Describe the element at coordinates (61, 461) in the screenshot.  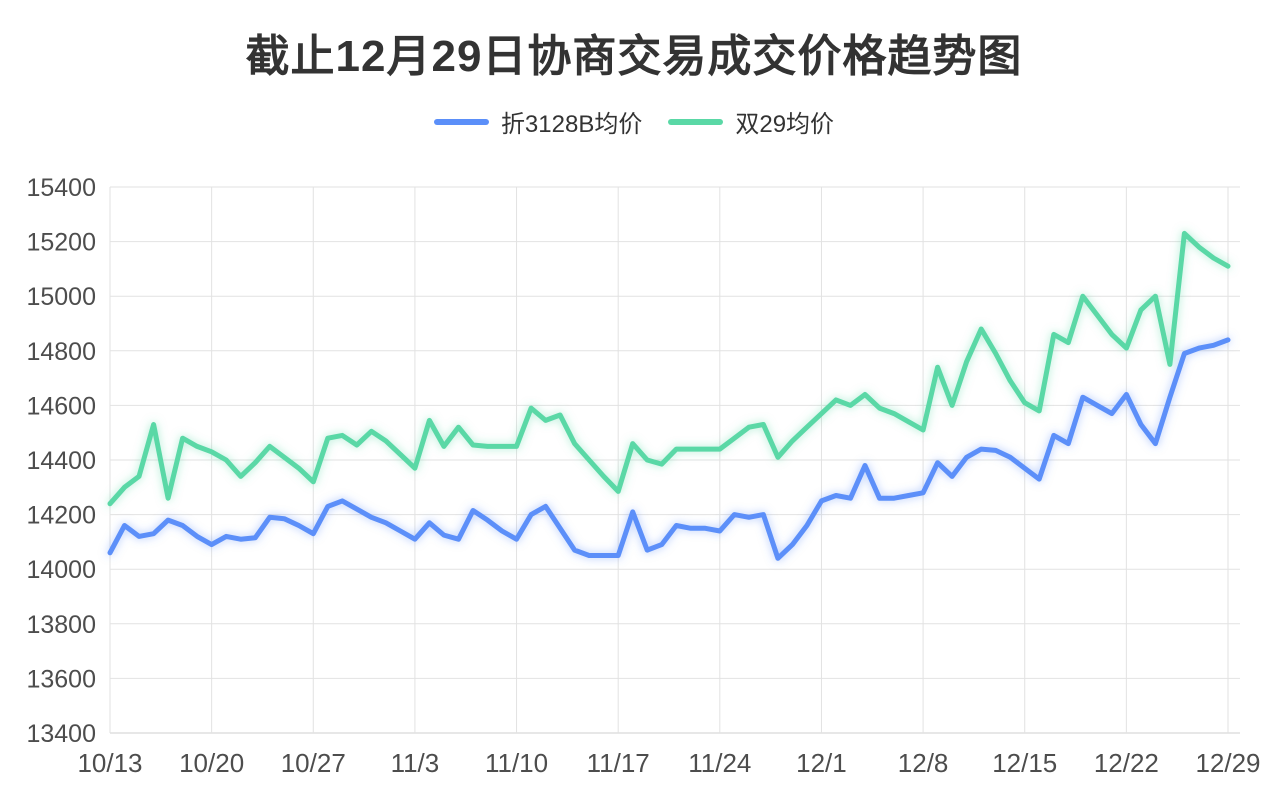
I see `y-axis-tick-label: 14400` at that location.